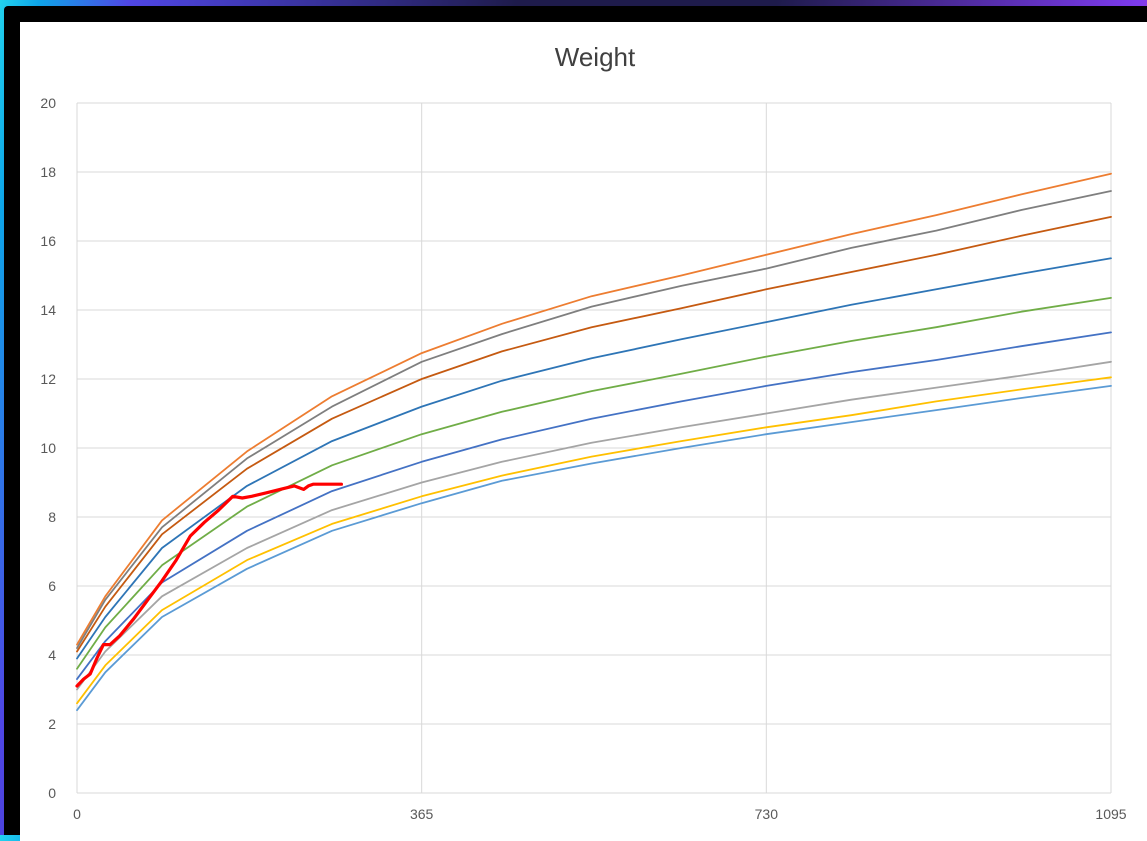  Describe the element at coordinates (600, 814) in the screenshot. I see `x-axis-ticks: 0 365 730 1095` at that location.